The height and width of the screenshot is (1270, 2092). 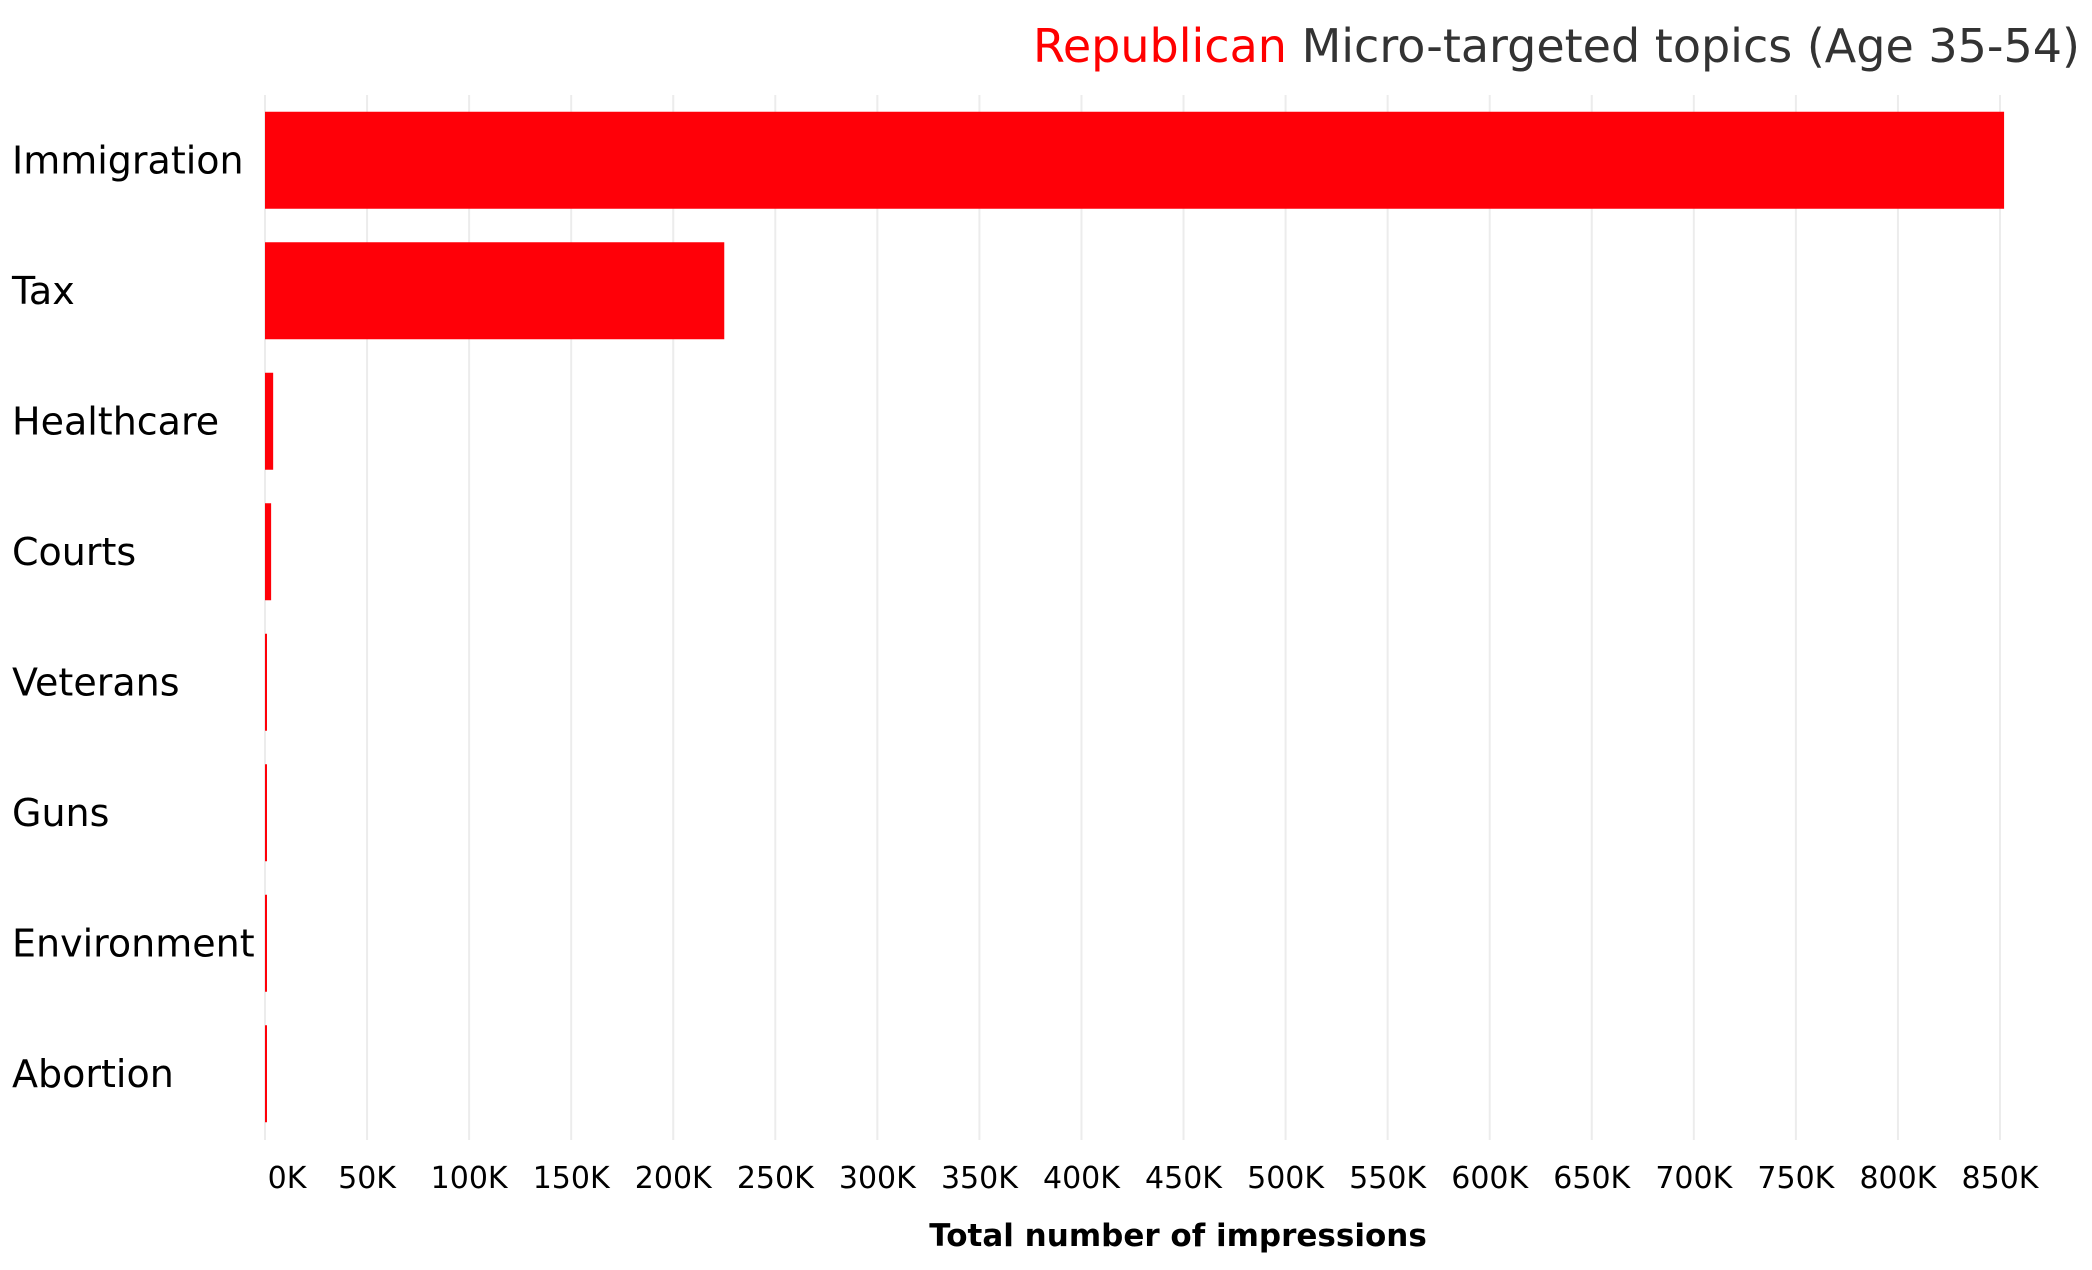 I want to click on title-highlight: Republican, so click(x=1160, y=46).